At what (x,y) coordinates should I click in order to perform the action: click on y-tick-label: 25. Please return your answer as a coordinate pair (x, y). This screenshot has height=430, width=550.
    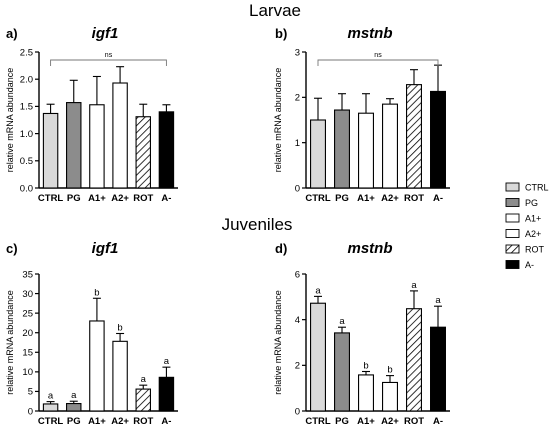
    Looking at the image, I should click on (27, 313).